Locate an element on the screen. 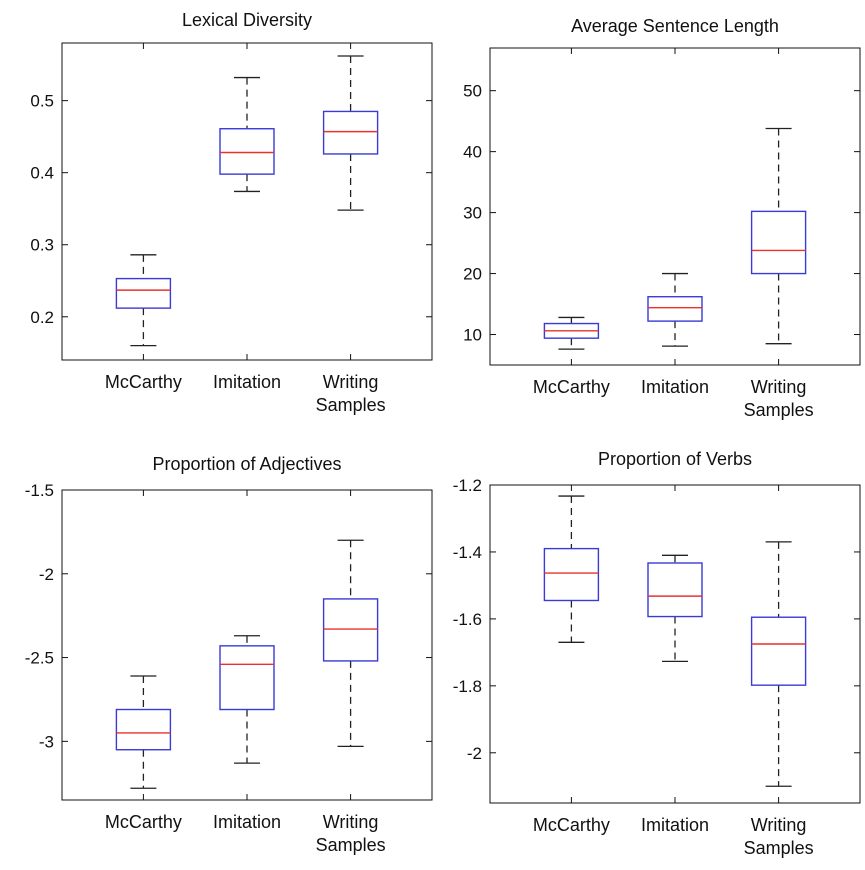 Image resolution: width=865 pixels, height=870 pixels. y-tick-label: -2.5 is located at coordinates (39, 658).